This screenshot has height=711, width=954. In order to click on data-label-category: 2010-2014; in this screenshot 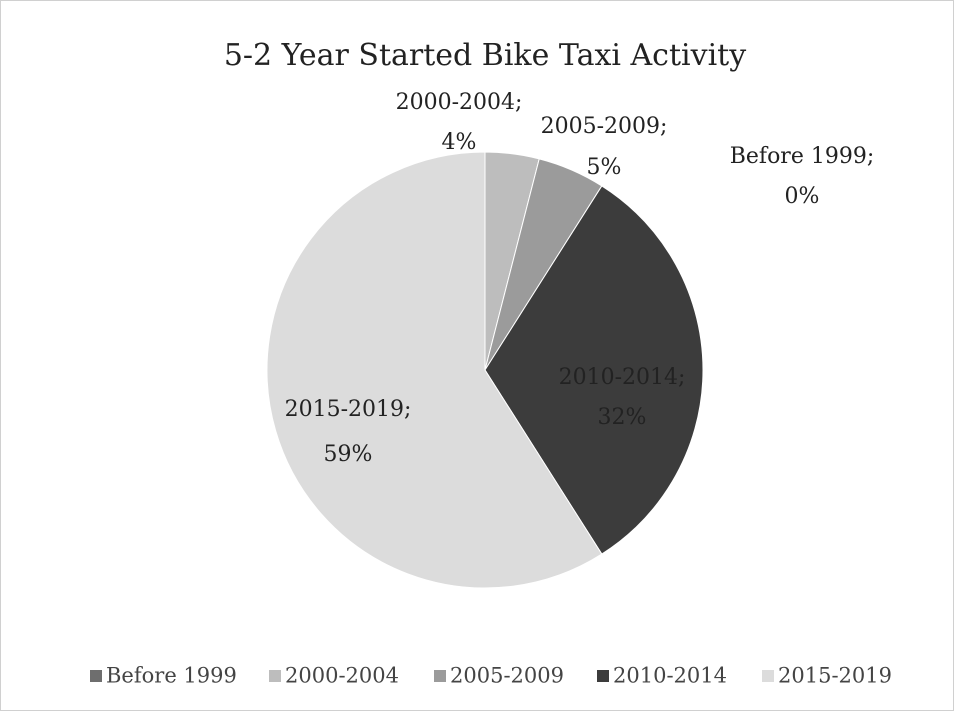, I will do `click(622, 377)`.